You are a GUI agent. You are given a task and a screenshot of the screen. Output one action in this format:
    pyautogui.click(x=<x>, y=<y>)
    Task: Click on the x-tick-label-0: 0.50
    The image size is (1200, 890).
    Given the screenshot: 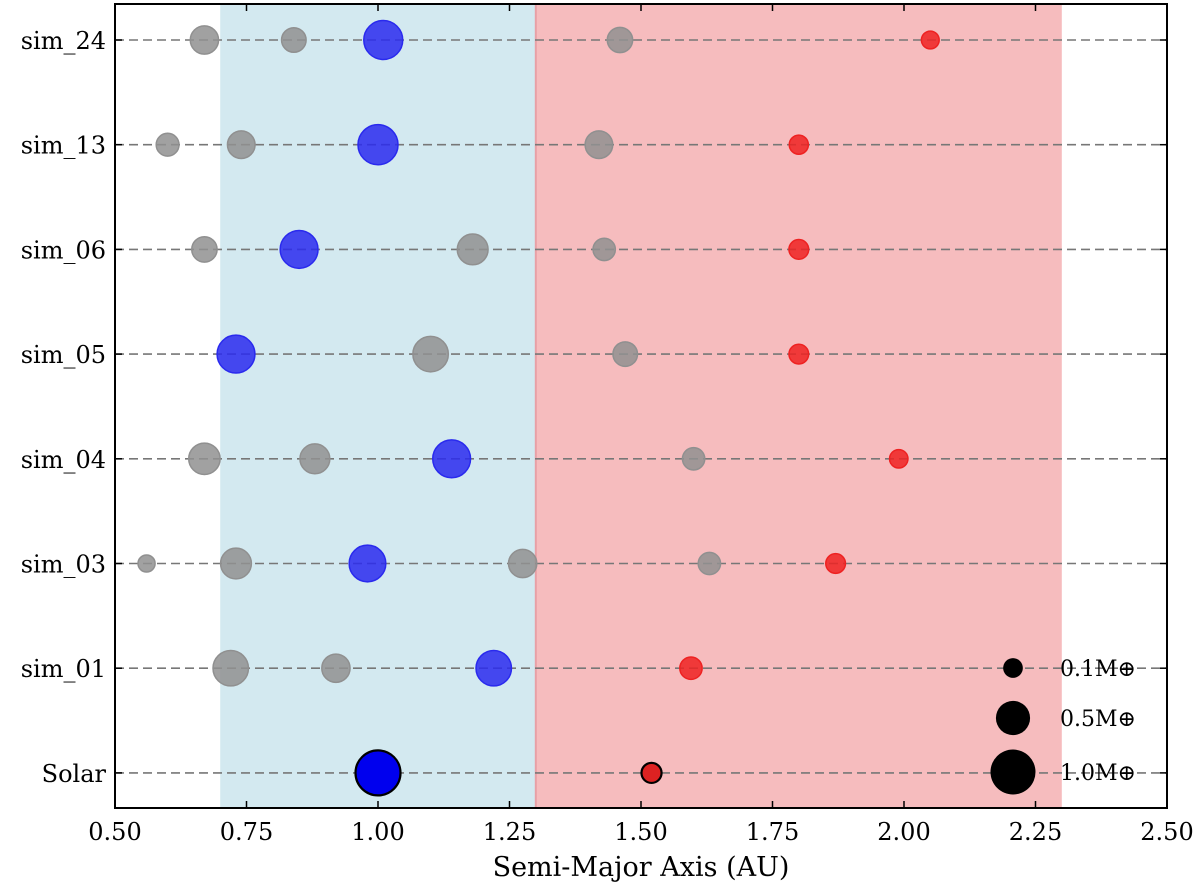 What is the action you would take?
    pyautogui.click(x=114, y=832)
    